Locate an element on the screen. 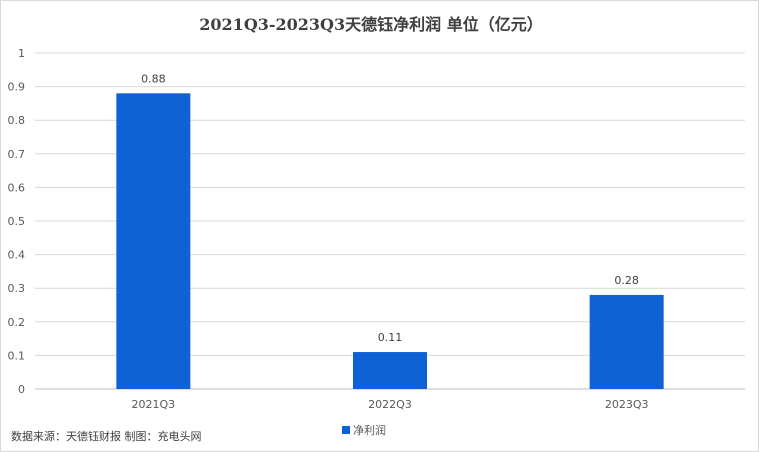 Image resolution: width=759 pixels, height=452 pixels. x-axis-categories: 2021Q3 2022Q3 2023Q3 is located at coordinates (390, 404).